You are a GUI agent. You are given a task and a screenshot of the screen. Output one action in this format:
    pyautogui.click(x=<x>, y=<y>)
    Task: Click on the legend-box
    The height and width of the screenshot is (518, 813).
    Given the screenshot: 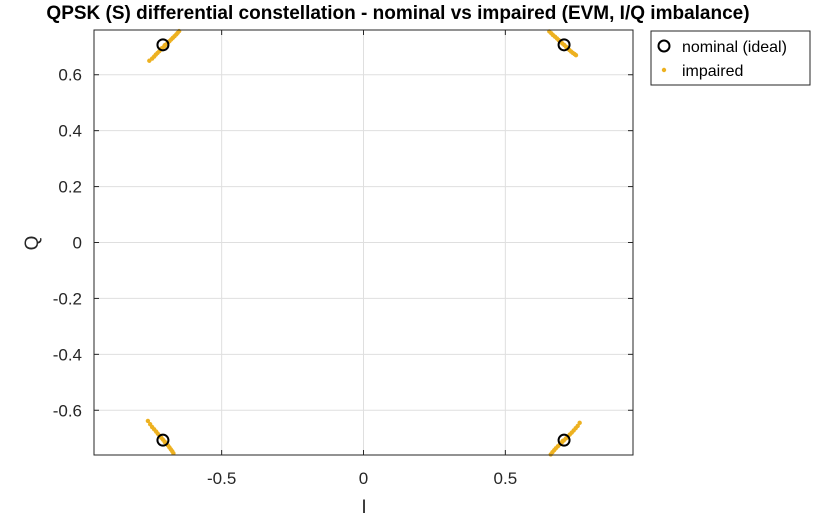 What is the action you would take?
    pyautogui.click(x=730, y=58)
    